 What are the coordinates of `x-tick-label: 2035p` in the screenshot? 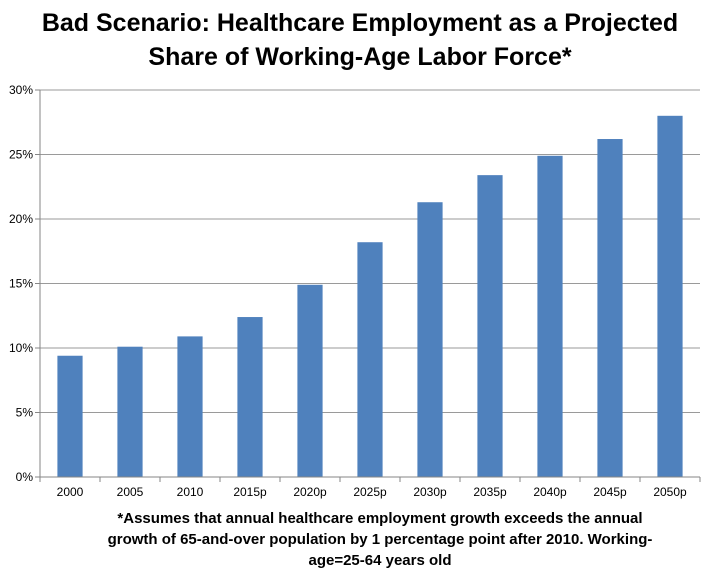 It's located at (490, 492).